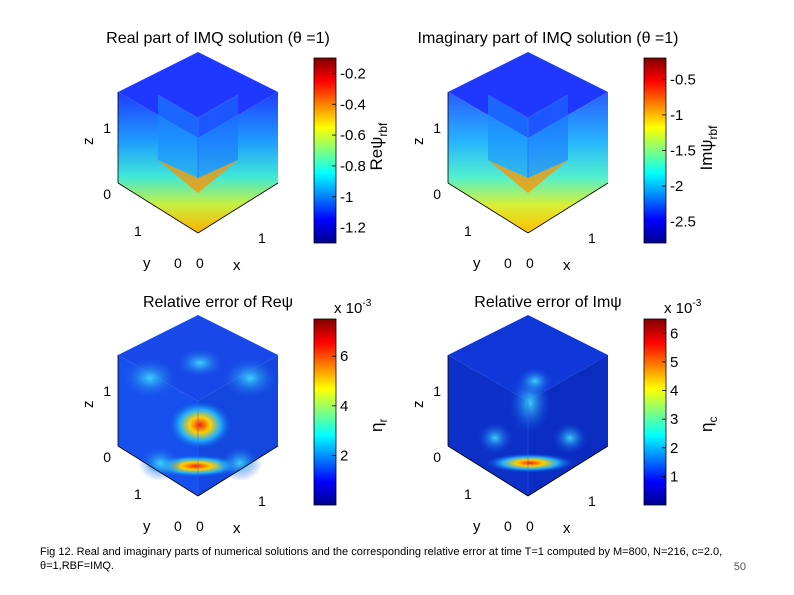 The width and height of the screenshot is (794, 595). What do you see at coordinates (674, 362) in the screenshot?
I see `colorbar-tick-label: 5` at bounding box center [674, 362].